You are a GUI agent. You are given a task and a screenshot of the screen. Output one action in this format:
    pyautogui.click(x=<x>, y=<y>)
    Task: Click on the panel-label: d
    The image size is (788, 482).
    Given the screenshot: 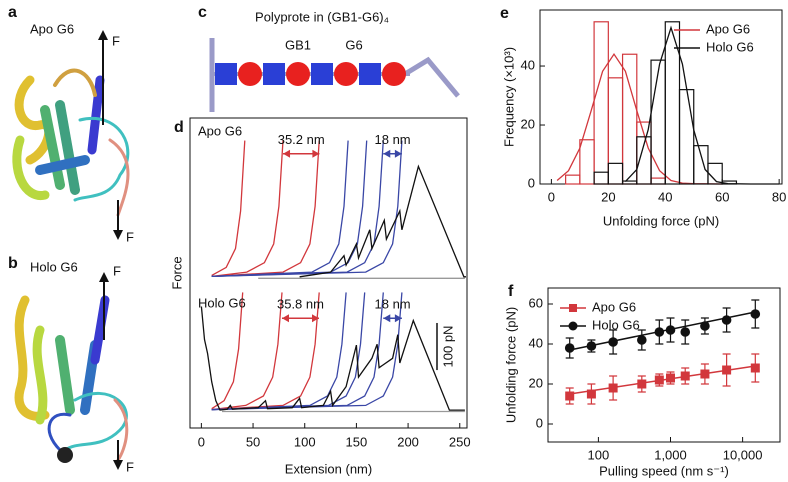 What is the action you would take?
    pyautogui.click(x=179, y=127)
    